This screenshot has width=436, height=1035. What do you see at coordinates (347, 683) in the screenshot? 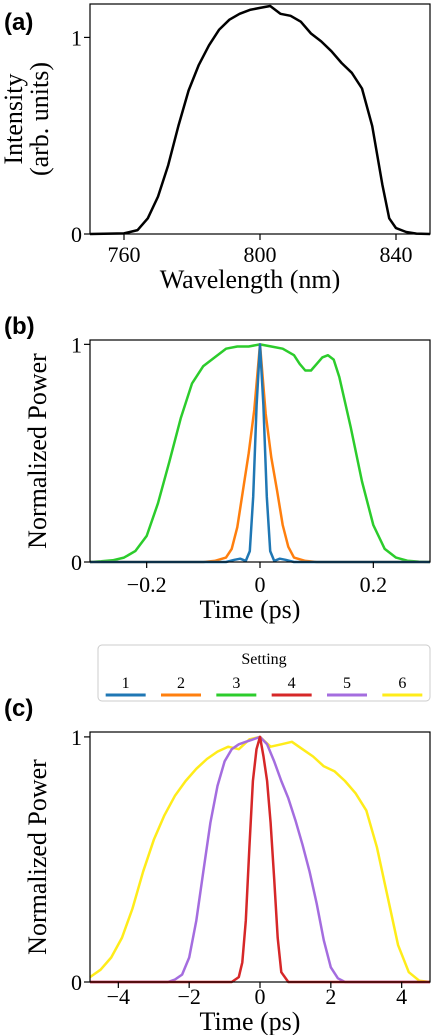
I see `legend-label: 5` at bounding box center [347, 683].